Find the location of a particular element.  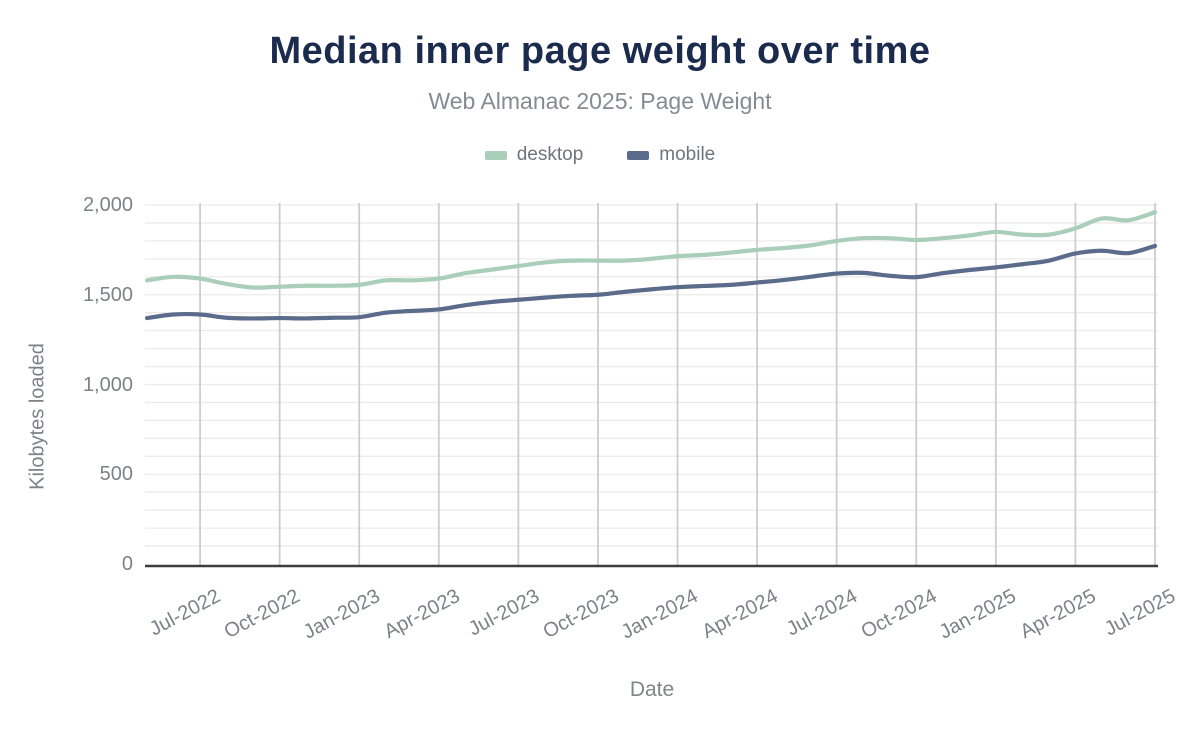

y-tick-label: 2,000 is located at coordinates (107, 205).